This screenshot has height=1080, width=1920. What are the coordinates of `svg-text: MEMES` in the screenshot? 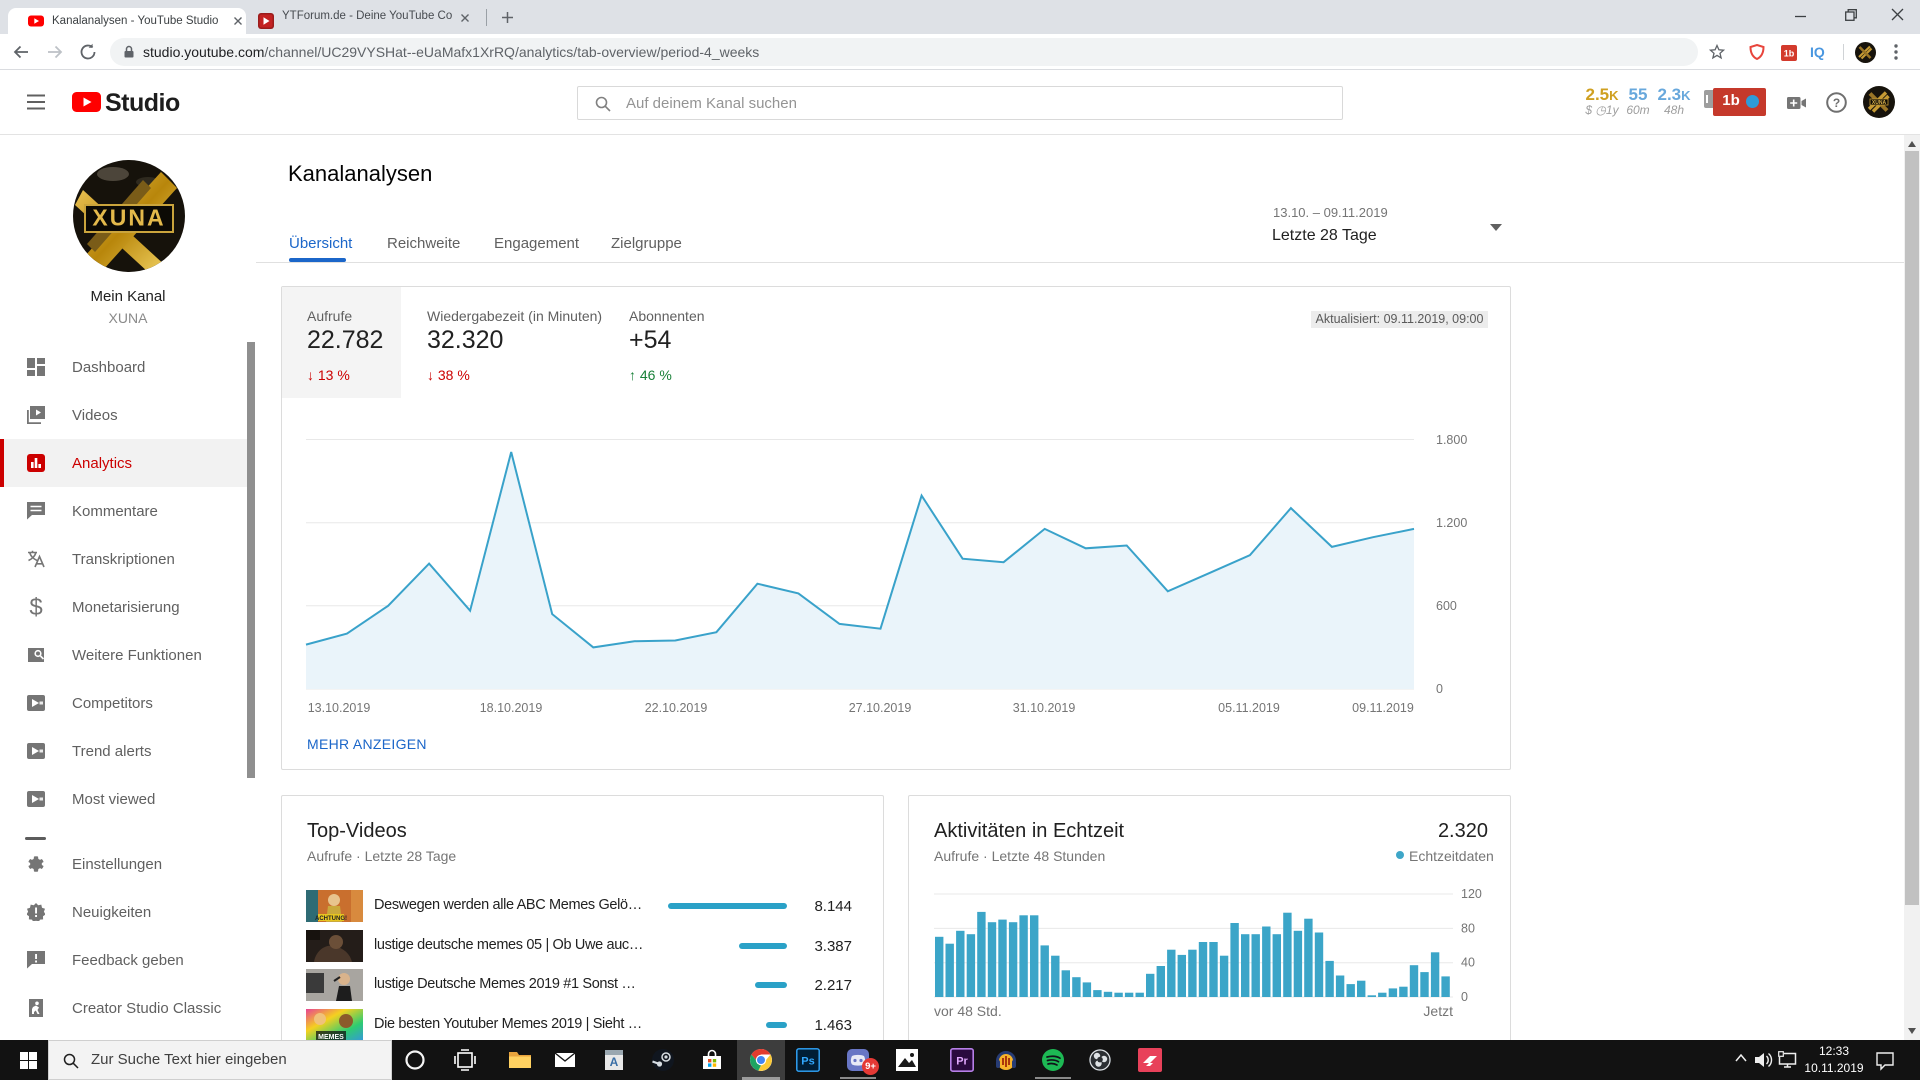 It's located at (331, 1037).